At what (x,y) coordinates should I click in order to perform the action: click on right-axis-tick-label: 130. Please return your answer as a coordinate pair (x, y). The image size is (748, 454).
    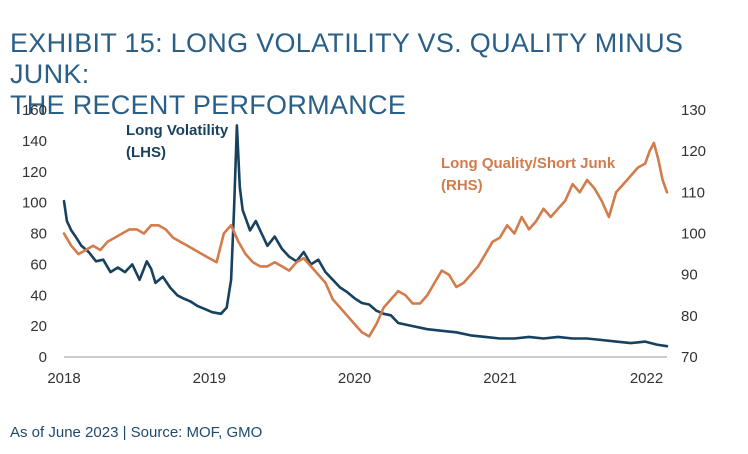
    Looking at the image, I should click on (693, 110).